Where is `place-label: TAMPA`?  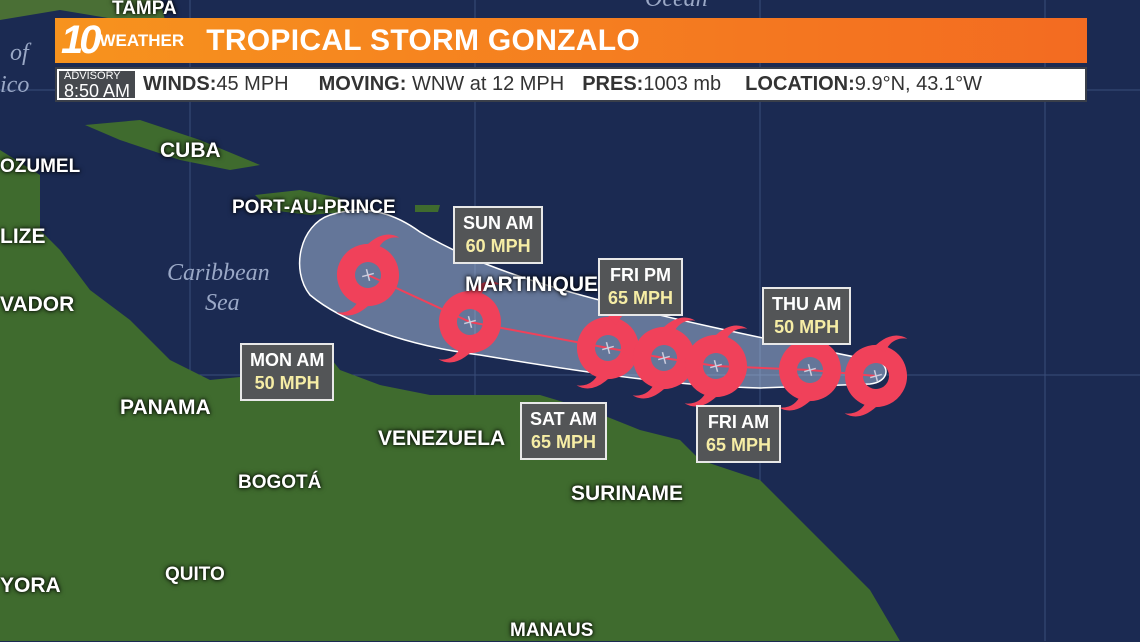 place-label: TAMPA is located at coordinates (144, 9).